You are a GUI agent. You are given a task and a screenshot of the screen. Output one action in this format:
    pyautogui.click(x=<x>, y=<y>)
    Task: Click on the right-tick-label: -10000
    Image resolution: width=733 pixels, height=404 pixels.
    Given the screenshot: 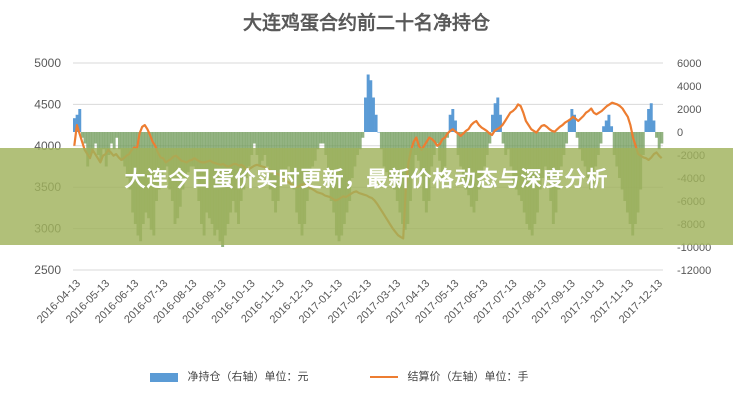 What is the action you would take?
    pyautogui.click(x=694, y=248)
    